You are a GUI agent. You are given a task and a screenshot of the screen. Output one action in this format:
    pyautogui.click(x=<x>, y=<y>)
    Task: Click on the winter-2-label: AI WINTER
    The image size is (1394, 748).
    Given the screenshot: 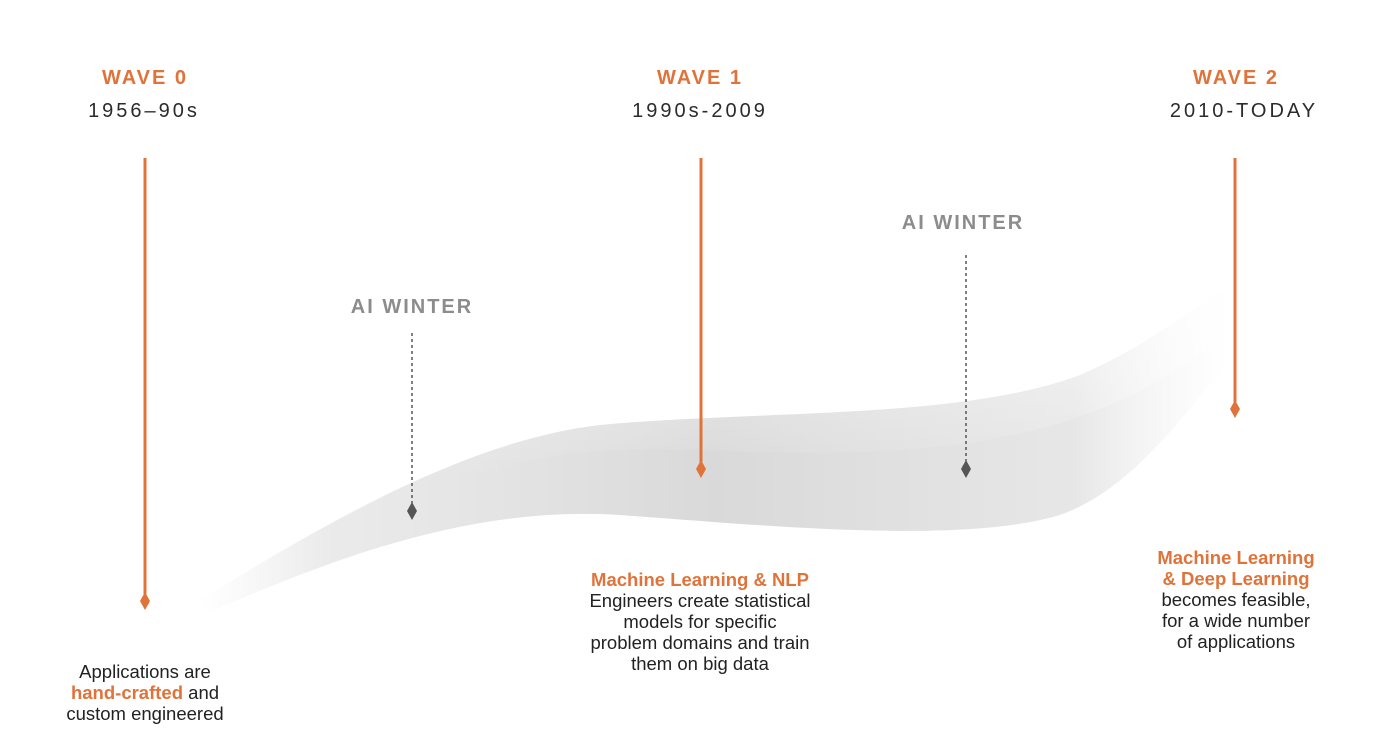 What is the action you would take?
    pyautogui.click(x=963, y=223)
    